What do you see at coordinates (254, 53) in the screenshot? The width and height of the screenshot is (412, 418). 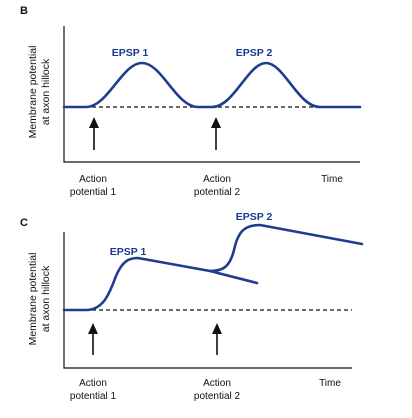 I see `panel-b-epsp2-label: EPSP 2` at bounding box center [254, 53].